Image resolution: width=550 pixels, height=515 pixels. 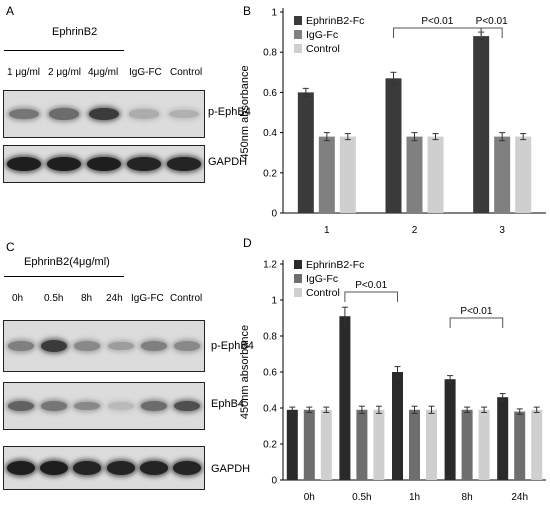 I want to click on panel-c-label: C, so click(x=10, y=247).